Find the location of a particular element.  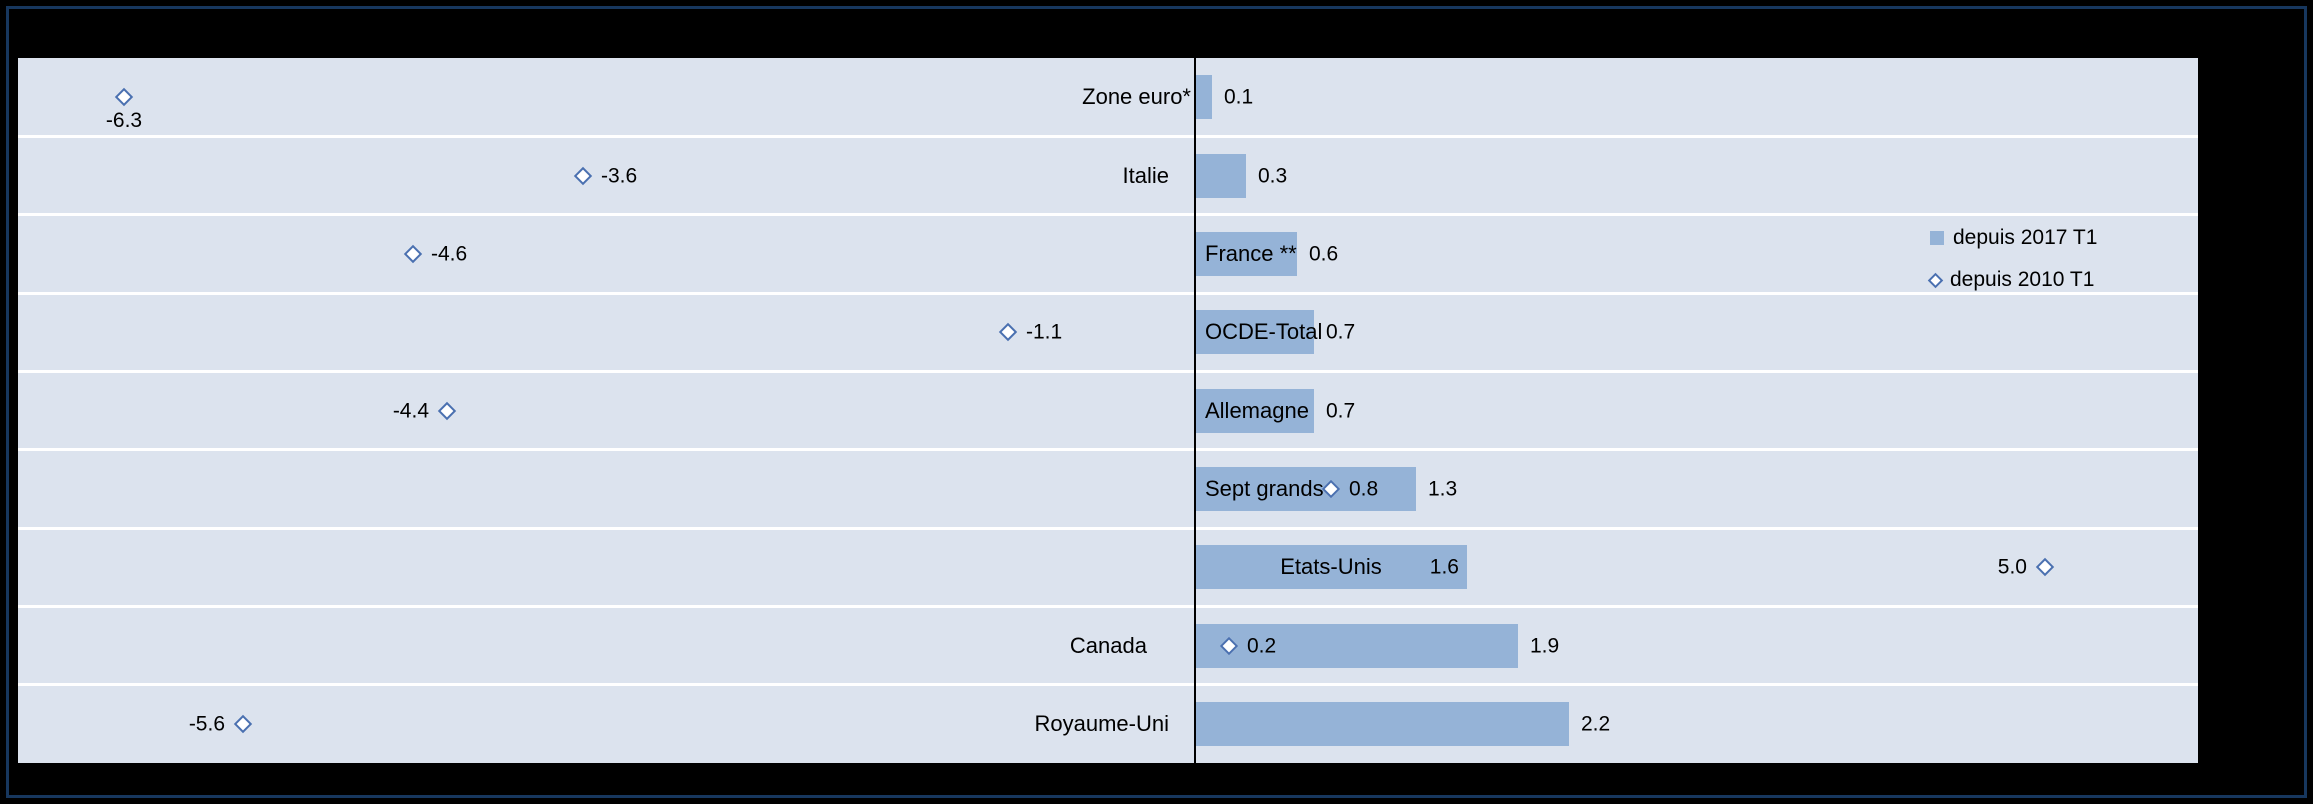

bar-ocde-total is located at coordinates (1254, 332).